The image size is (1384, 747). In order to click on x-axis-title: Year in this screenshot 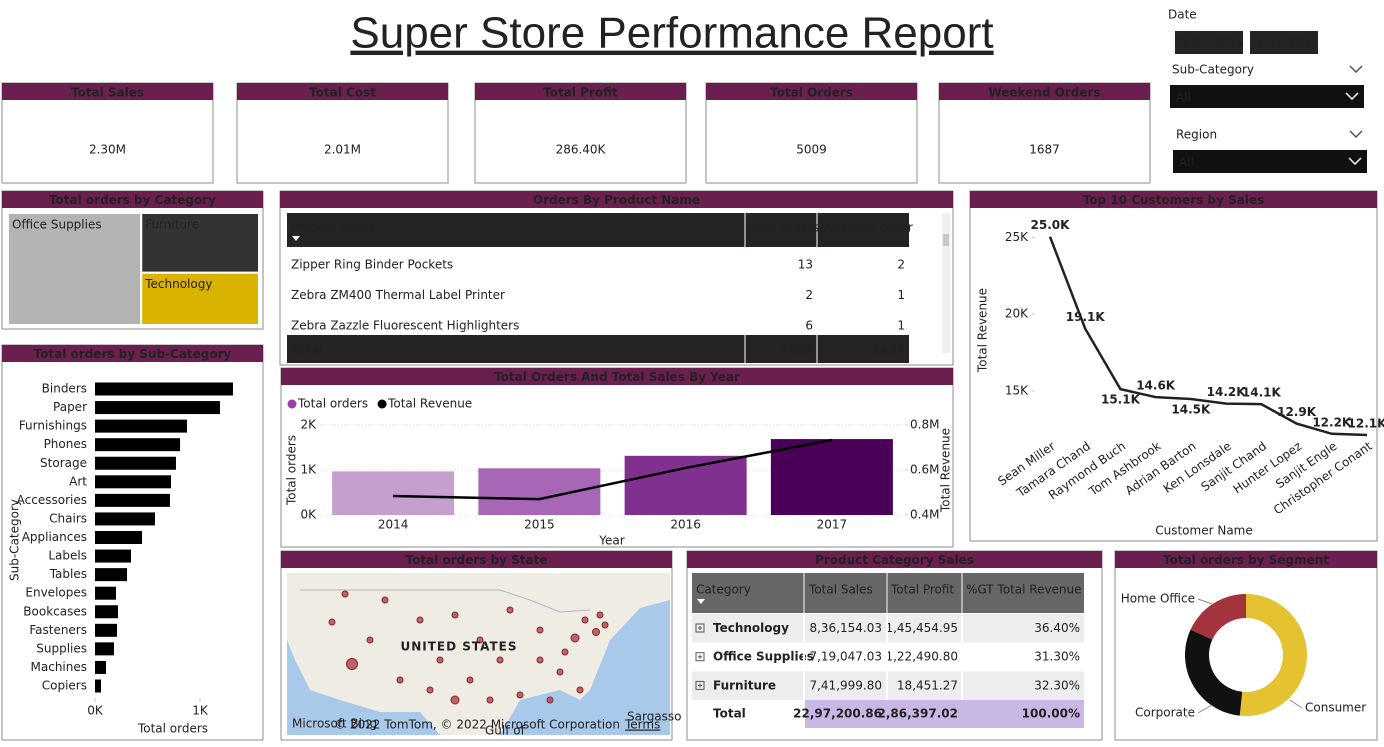, I will do `click(611, 541)`.